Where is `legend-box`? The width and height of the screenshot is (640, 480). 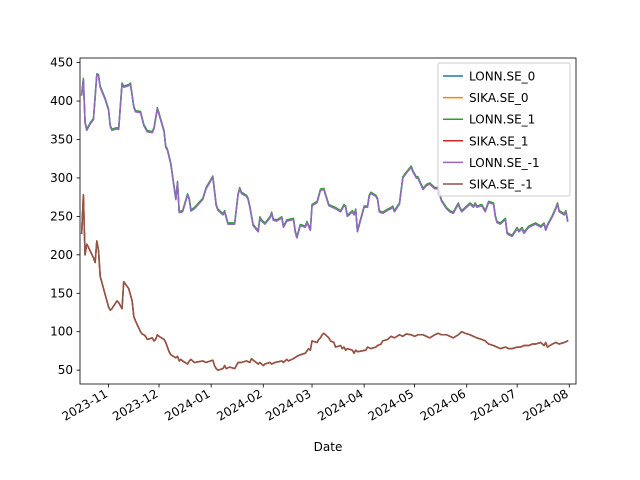
legend-box is located at coordinates (504, 129).